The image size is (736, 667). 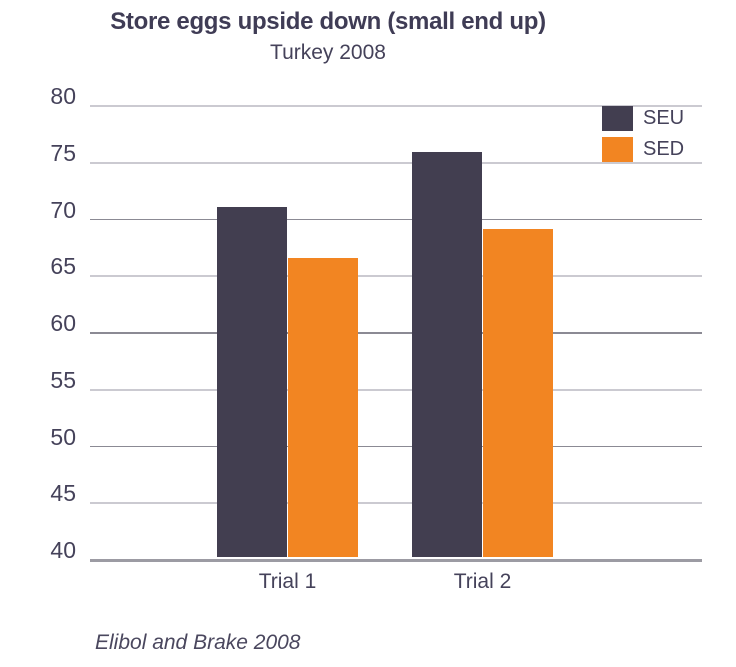 I want to click on legend-label-sed: SED, so click(x=664, y=149).